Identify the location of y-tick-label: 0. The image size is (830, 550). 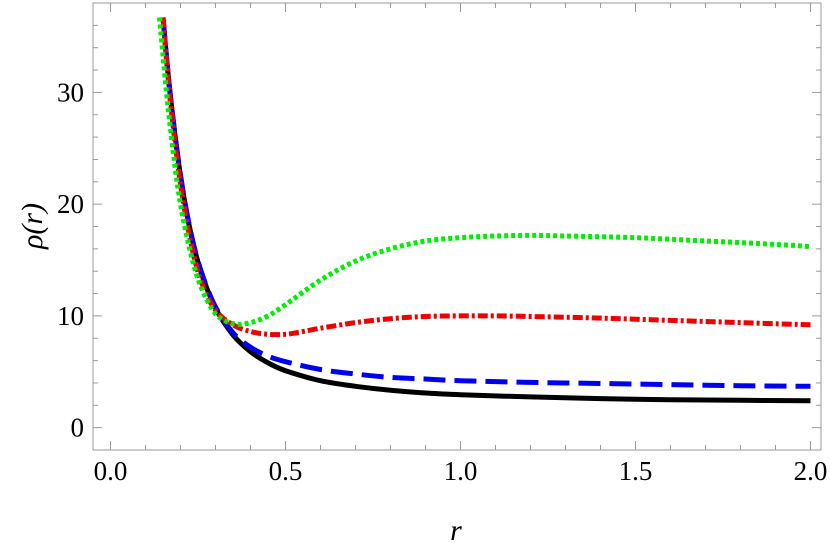
(78, 428).